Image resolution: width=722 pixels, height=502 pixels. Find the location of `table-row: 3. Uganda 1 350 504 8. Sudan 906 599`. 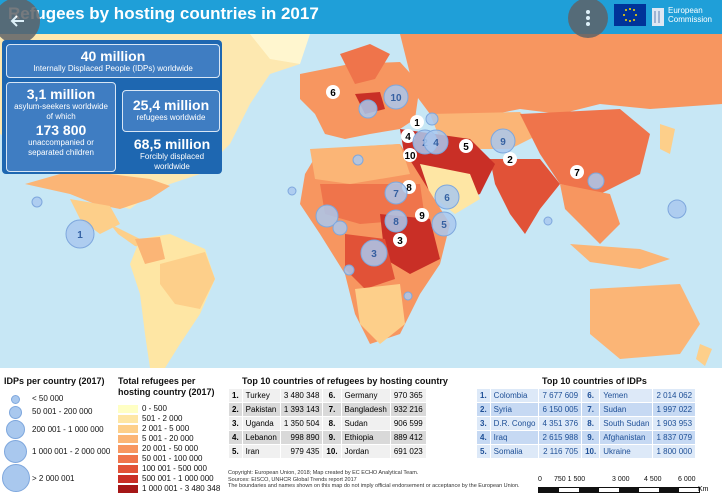

table-row: 3. Uganda 1 350 504 8. Sudan 906 599 is located at coordinates (327, 423).